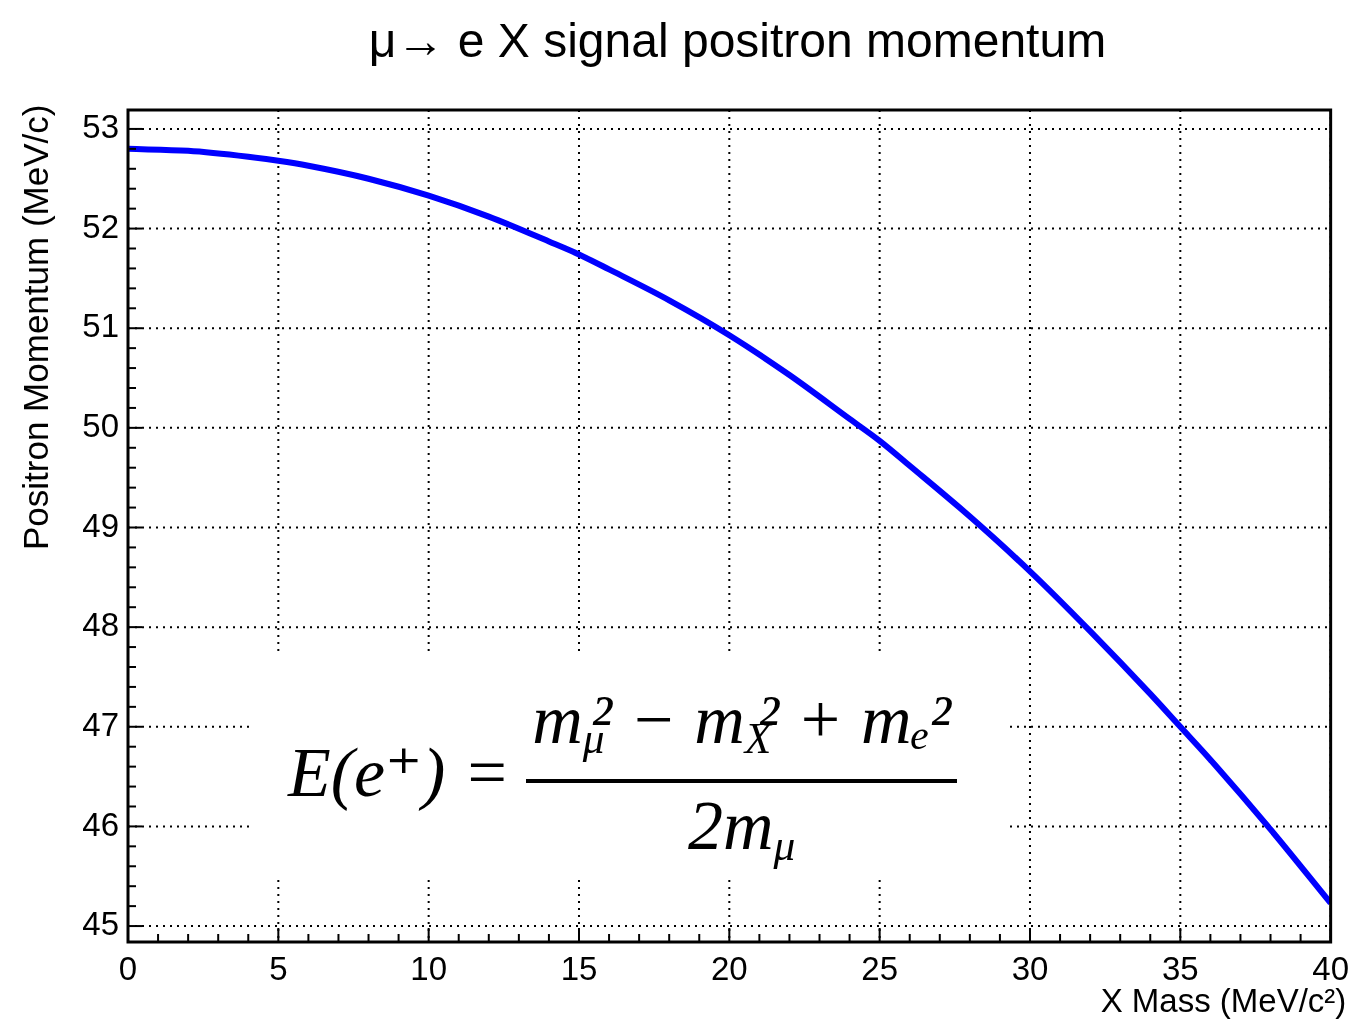 The height and width of the screenshot is (1021, 1358). What do you see at coordinates (729, 968) in the screenshot?
I see `x-tick-label: 20` at bounding box center [729, 968].